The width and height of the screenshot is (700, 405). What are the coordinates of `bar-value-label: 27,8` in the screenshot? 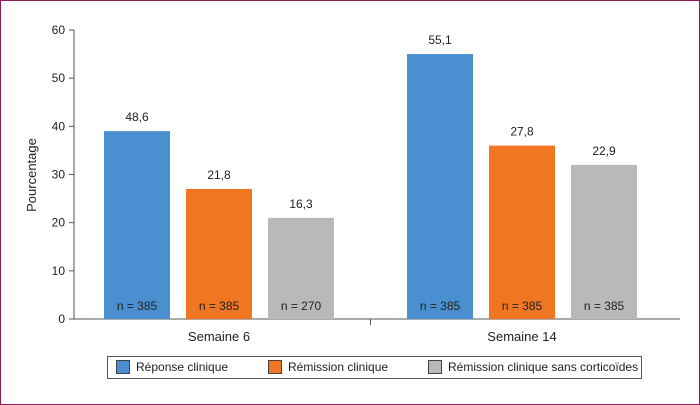 It's located at (522, 132).